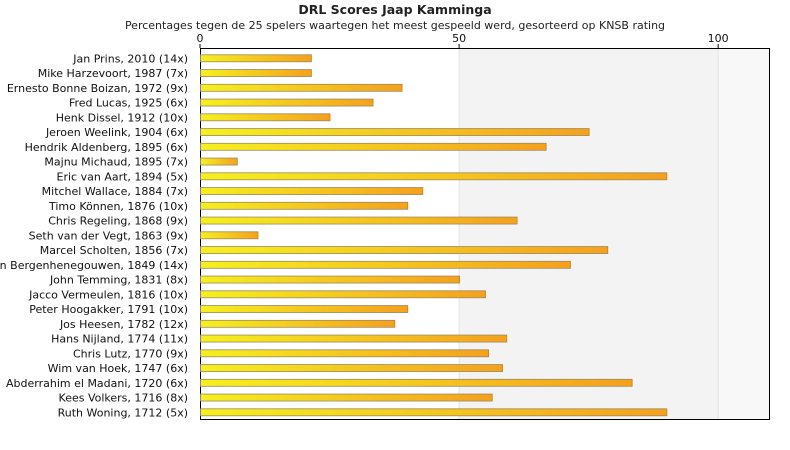 The height and width of the screenshot is (450, 790). I want to click on category-label: Jeroen Weelink, 1904 (6x), so click(116, 132).